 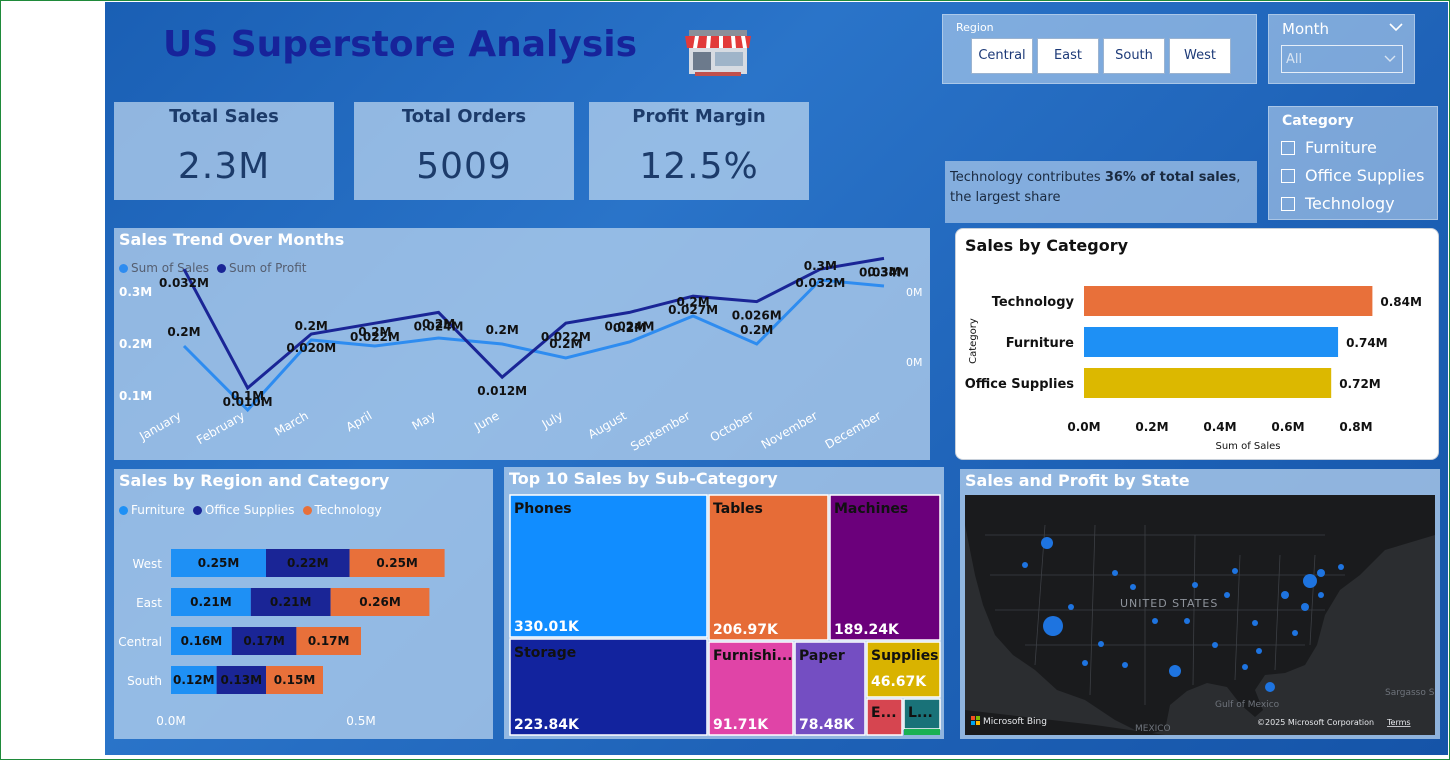 I want to click on treemap-tile-value: 78.48K, so click(x=827, y=725).